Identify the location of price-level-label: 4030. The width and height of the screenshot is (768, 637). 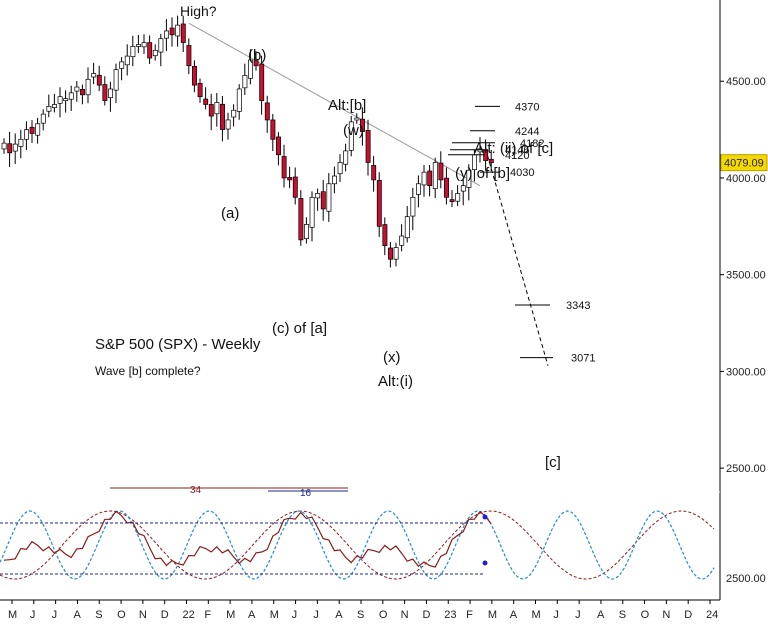
(522, 173).